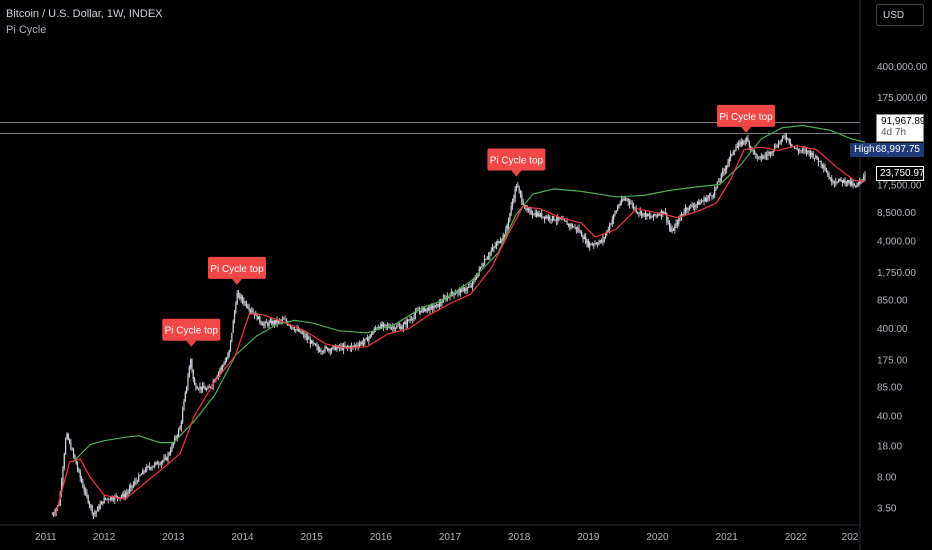 This screenshot has height=550, width=932. Describe the element at coordinates (896, 242) in the screenshot. I see `y-tick-label: 4,000.00` at that location.